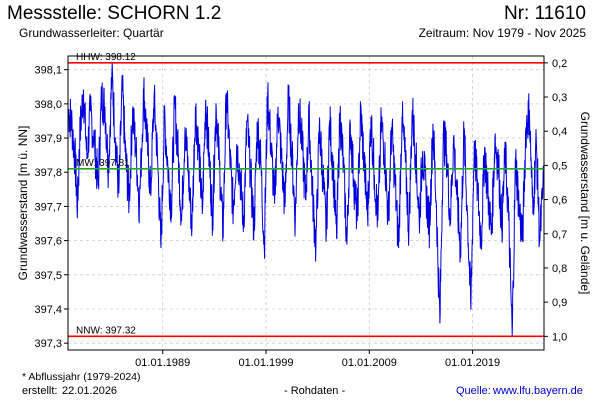 The image size is (600, 400). What do you see at coordinates (559, 303) in the screenshot?
I see `y-tick-label-right: 0,9` at bounding box center [559, 303].